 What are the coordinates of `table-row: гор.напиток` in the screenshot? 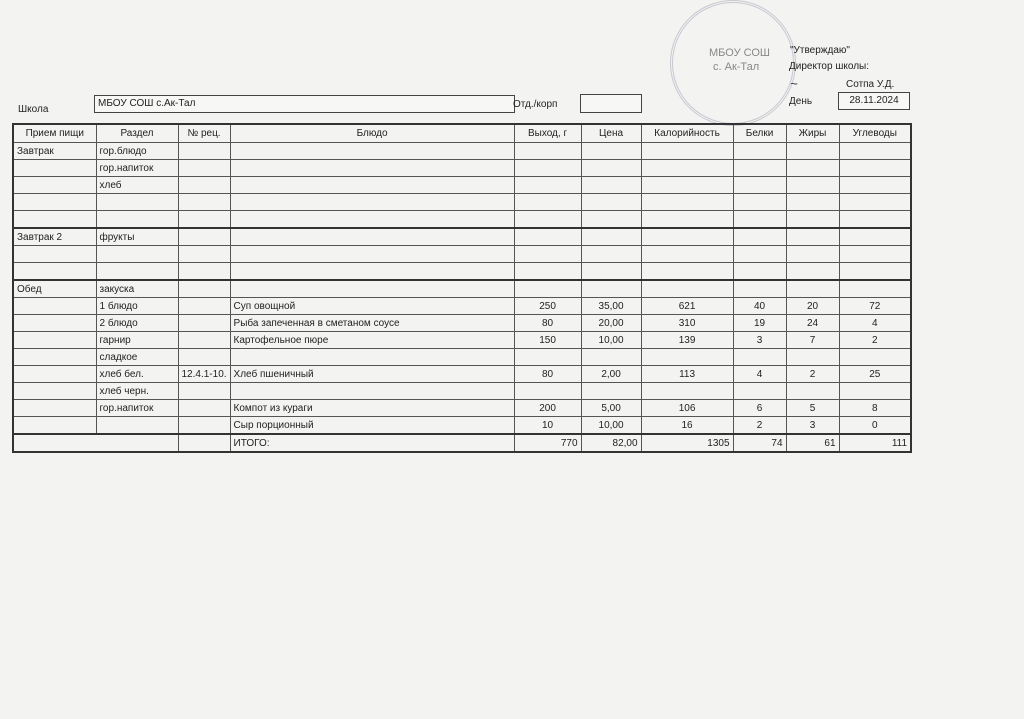 It's located at (462, 168).